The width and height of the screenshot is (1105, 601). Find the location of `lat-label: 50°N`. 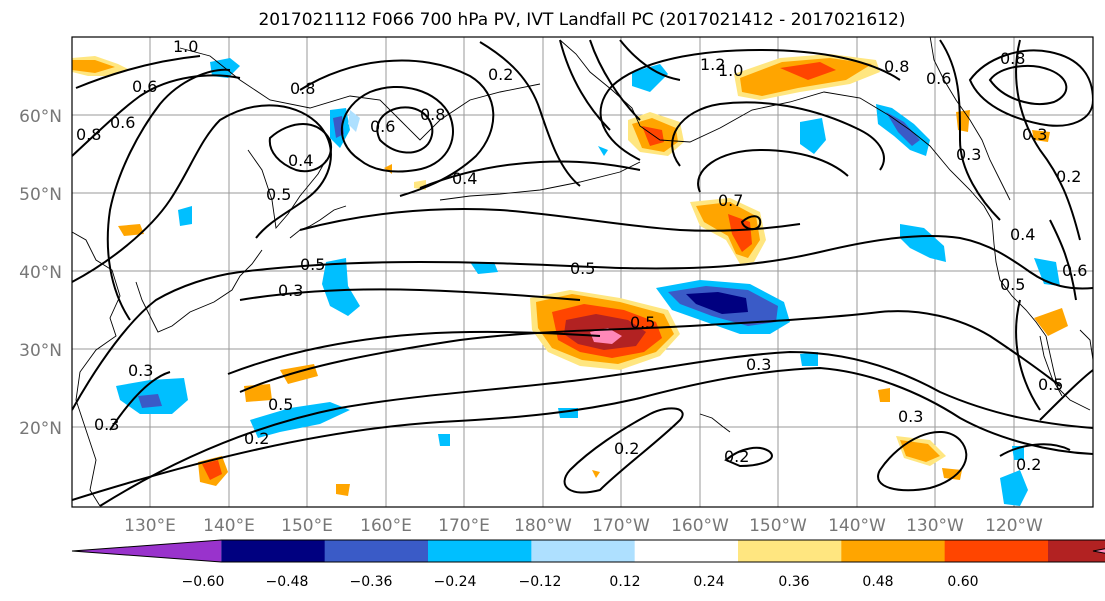

lat-label: 50°N is located at coordinates (40, 195).